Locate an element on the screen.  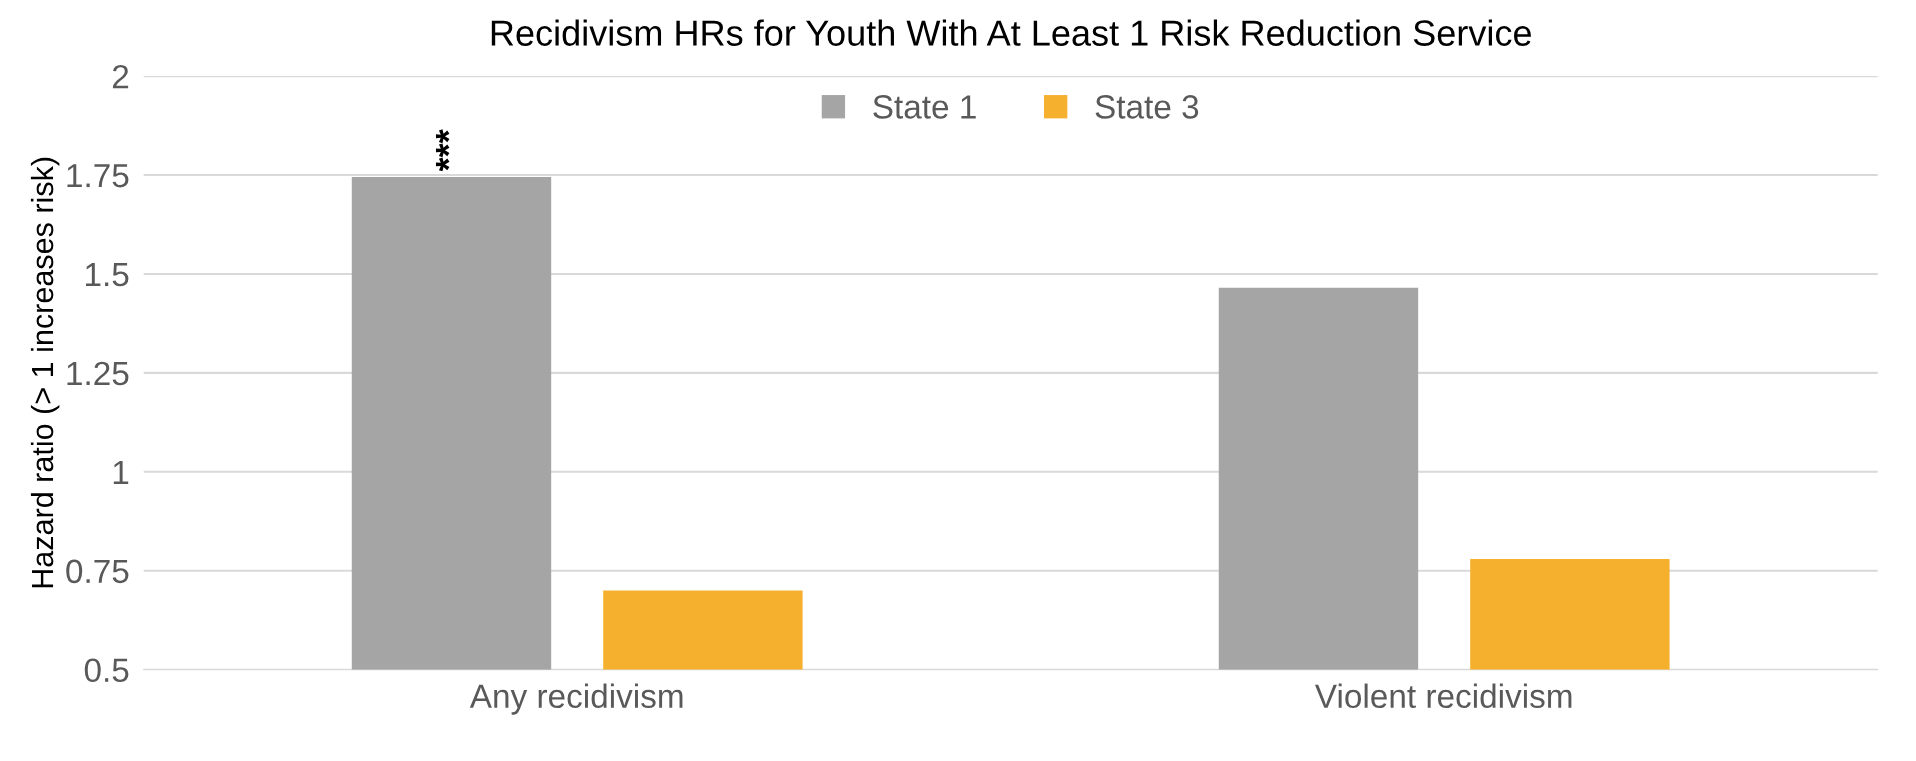
chart-title: Recidivism HRs for Youth With At Least 1 Risk Reduction Service is located at coordinates (1011, 32).